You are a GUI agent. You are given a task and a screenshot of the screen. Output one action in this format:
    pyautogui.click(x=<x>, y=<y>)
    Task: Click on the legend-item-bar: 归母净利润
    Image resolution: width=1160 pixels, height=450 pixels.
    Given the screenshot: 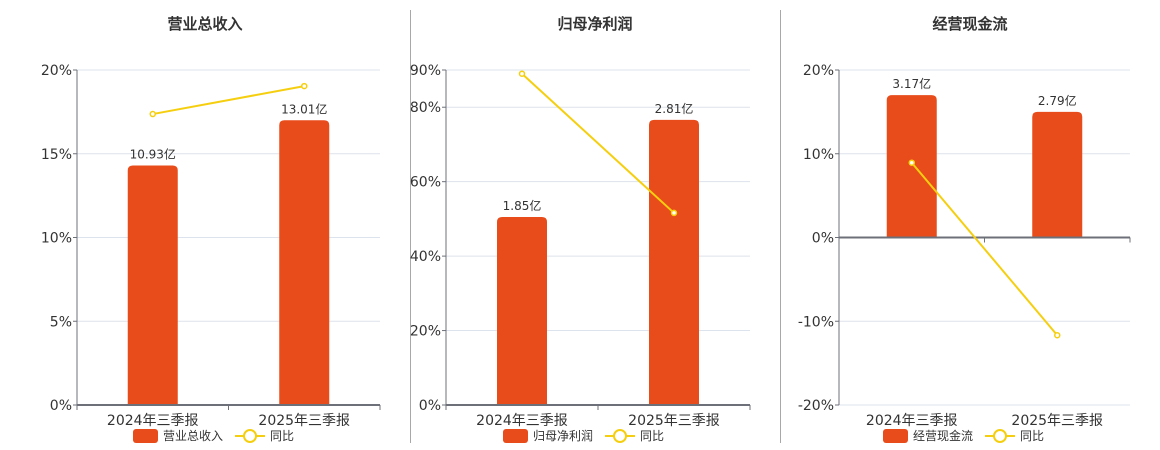 What is the action you would take?
    pyautogui.click(x=548, y=435)
    